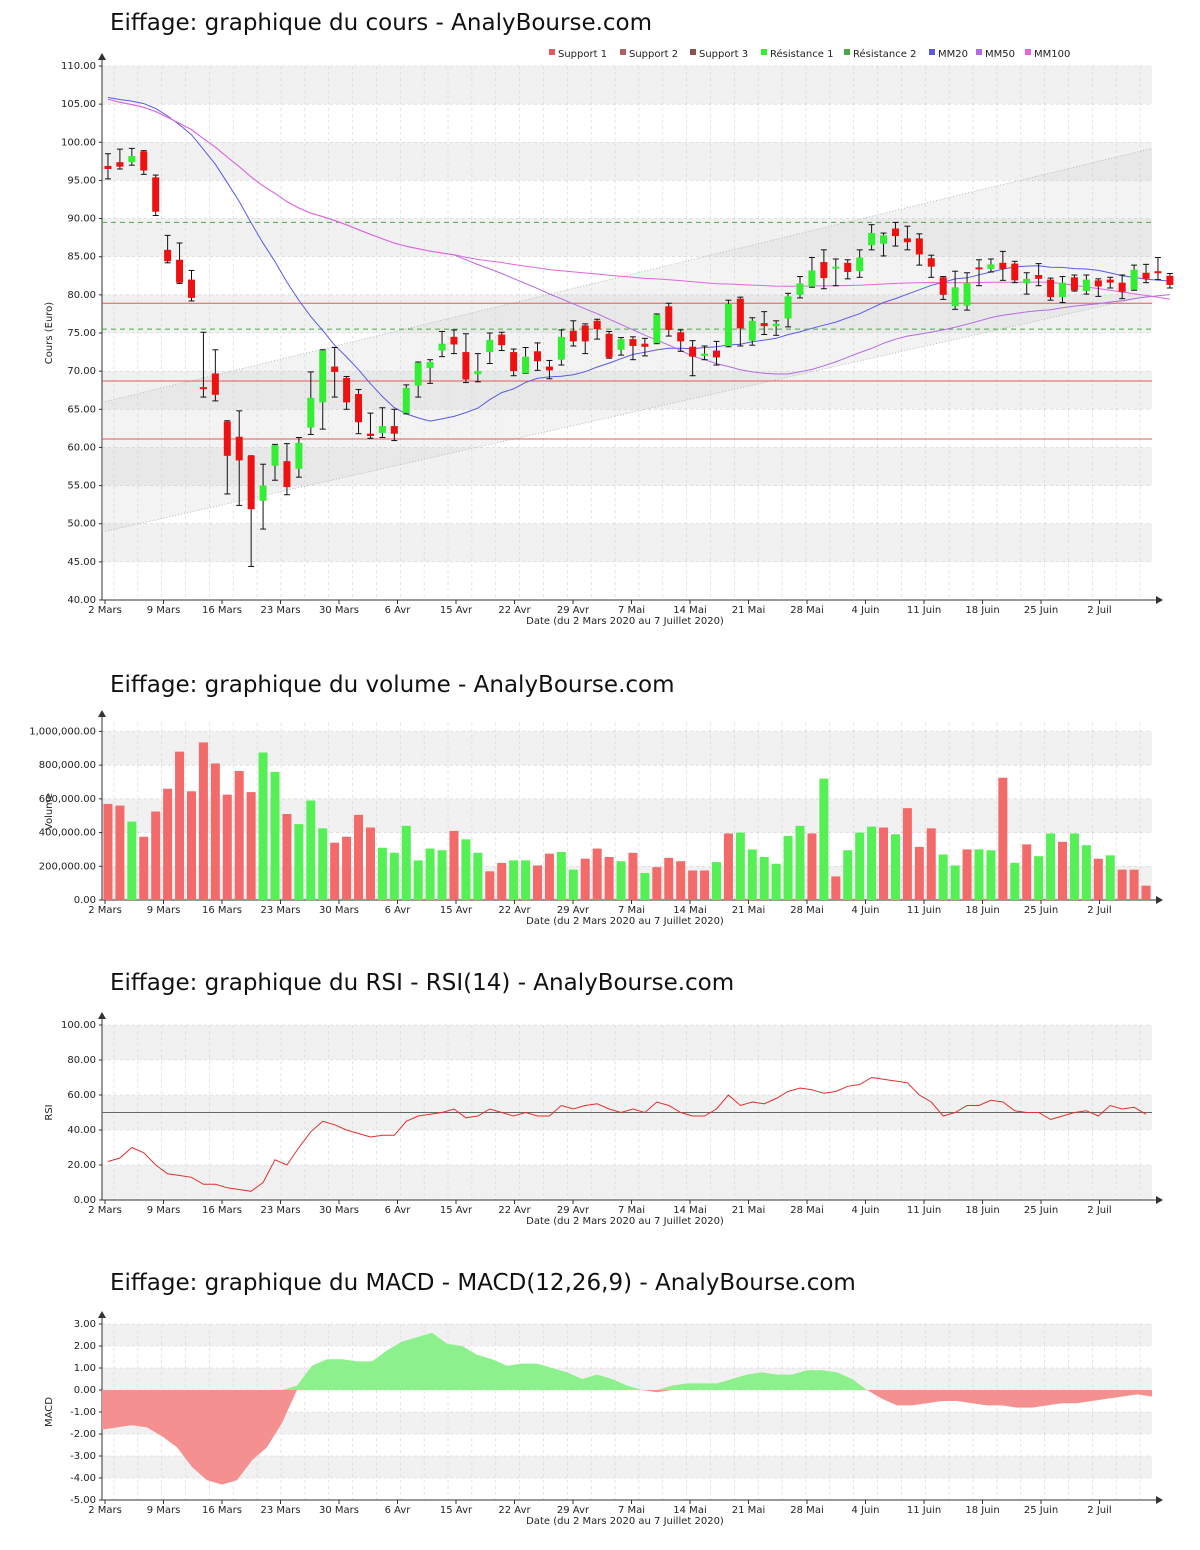 The height and width of the screenshot is (1550, 1200). Describe the element at coordinates (81, 562) in the screenshot. I see `y-tick-label: 45.00` at that location.